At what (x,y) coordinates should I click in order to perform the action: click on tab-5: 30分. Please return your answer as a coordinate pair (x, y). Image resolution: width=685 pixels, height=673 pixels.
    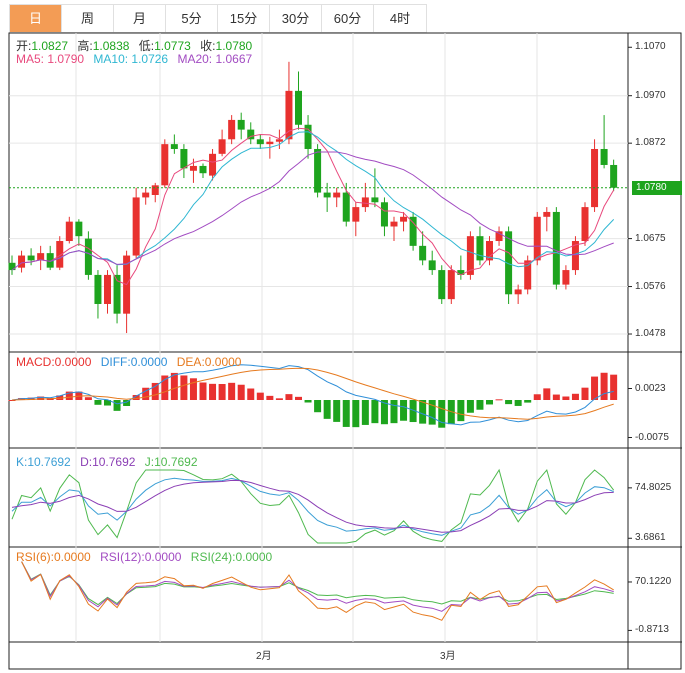
    Looking at the image, I should click on (296, 18).